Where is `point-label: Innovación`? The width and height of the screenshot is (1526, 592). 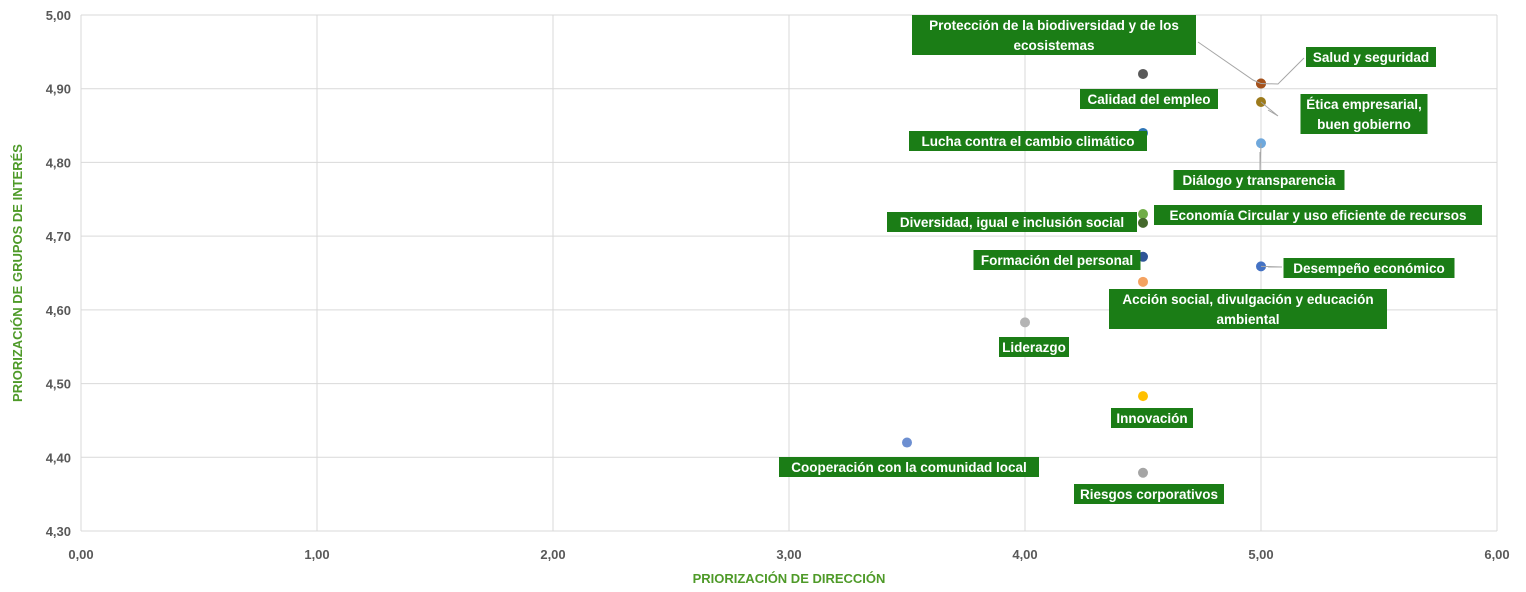 point-label: Innovación is located at coordinates (1152, 418).